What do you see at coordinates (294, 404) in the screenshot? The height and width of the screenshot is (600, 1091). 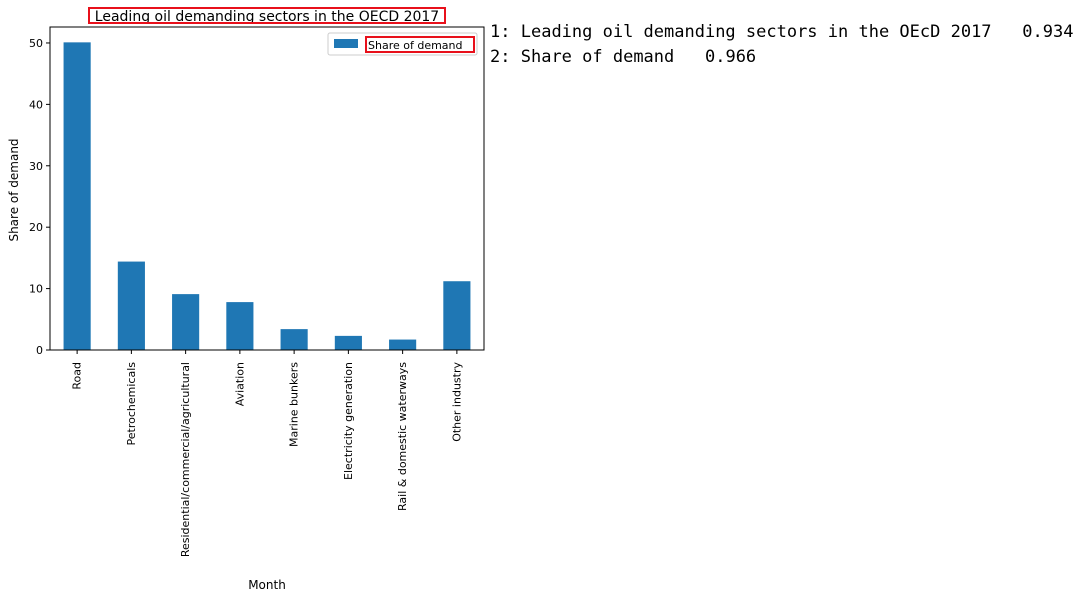 I see `x-tick-label: Marine bunkers` at bounding box center [294, 404].